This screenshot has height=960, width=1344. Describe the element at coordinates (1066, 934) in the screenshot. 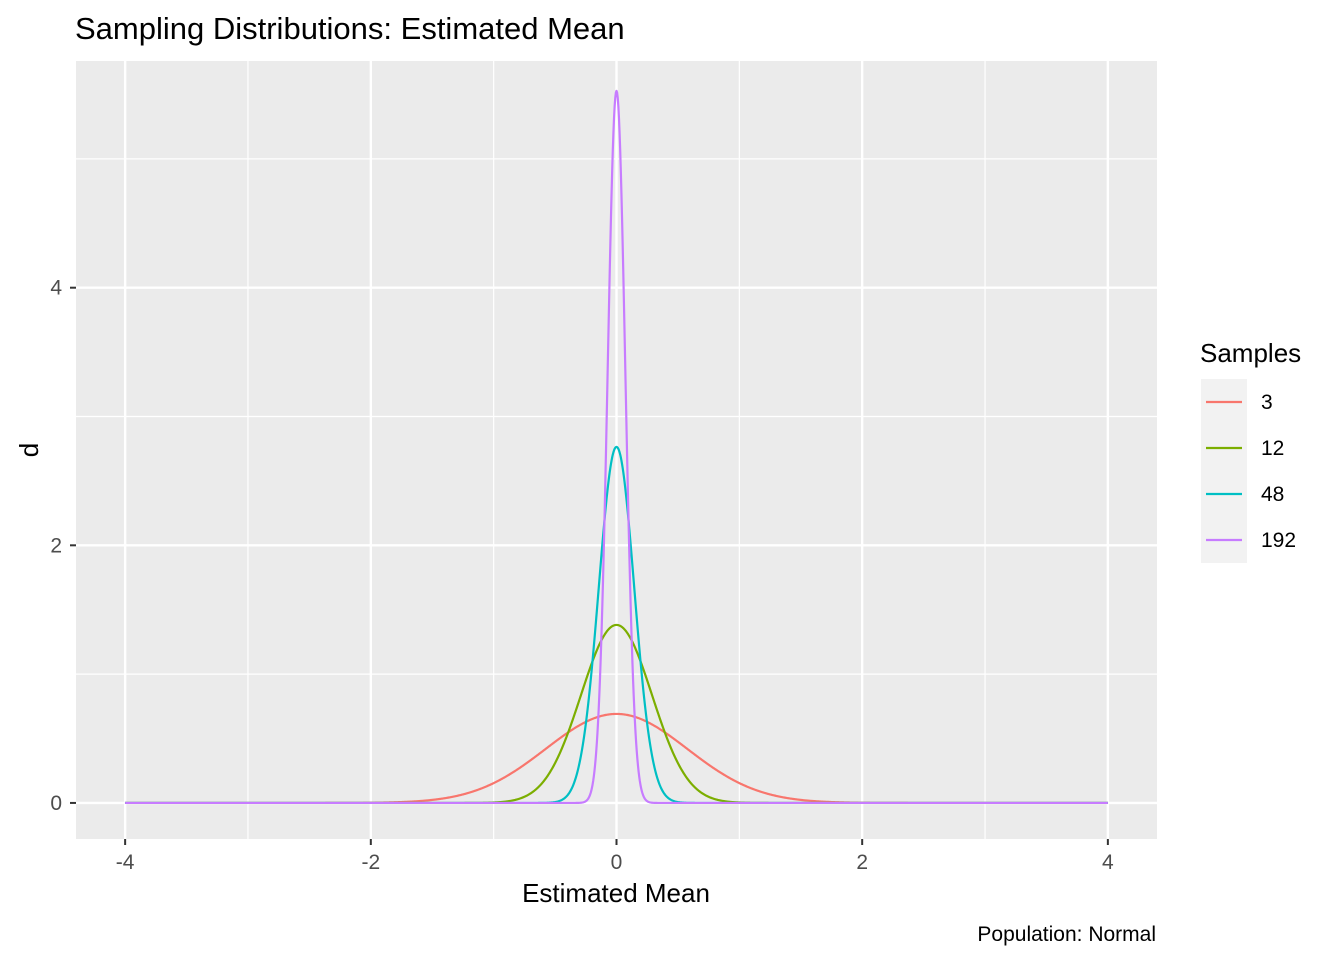

I see `caption: Population: Normal` at that location.